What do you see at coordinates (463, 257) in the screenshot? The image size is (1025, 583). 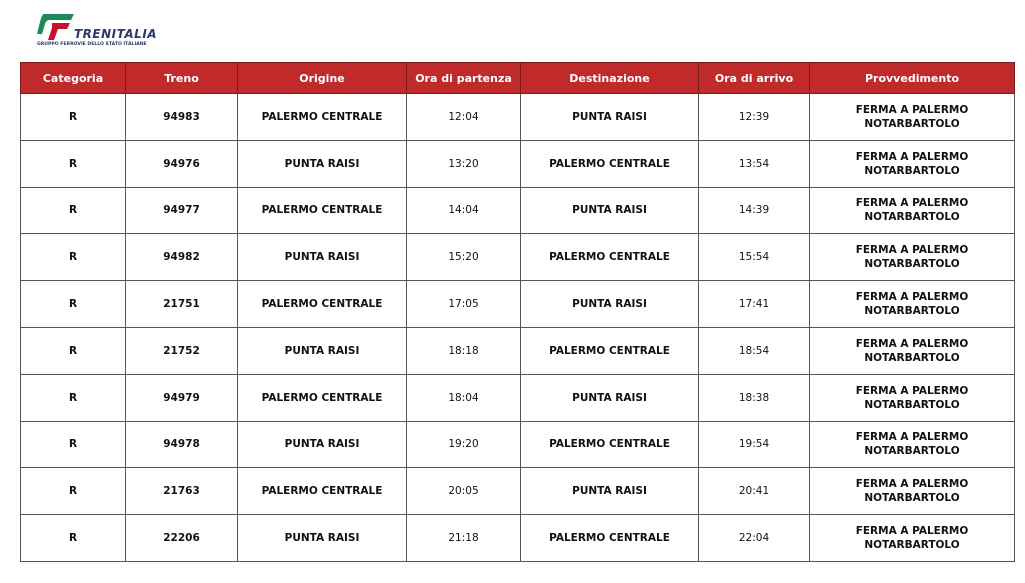 I see `cell-ora-partenza: 15:20` at bounding box center [463, 257].